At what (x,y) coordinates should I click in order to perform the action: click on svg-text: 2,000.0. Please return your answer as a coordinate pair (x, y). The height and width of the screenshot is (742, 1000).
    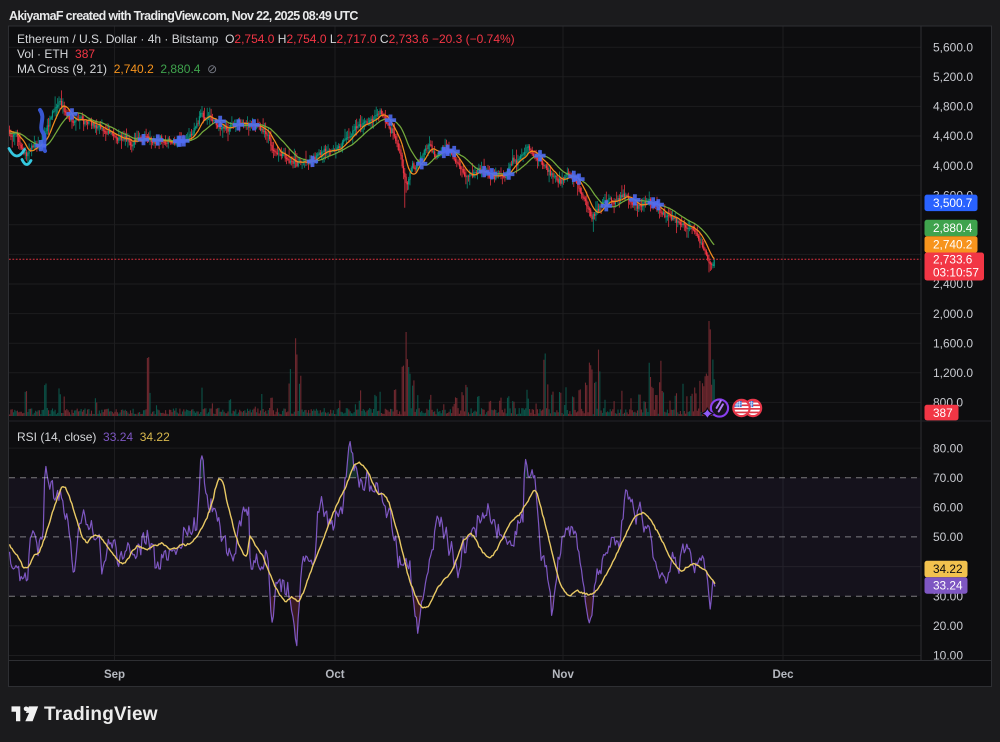
    Looking at the image, I should click on (953, 314).